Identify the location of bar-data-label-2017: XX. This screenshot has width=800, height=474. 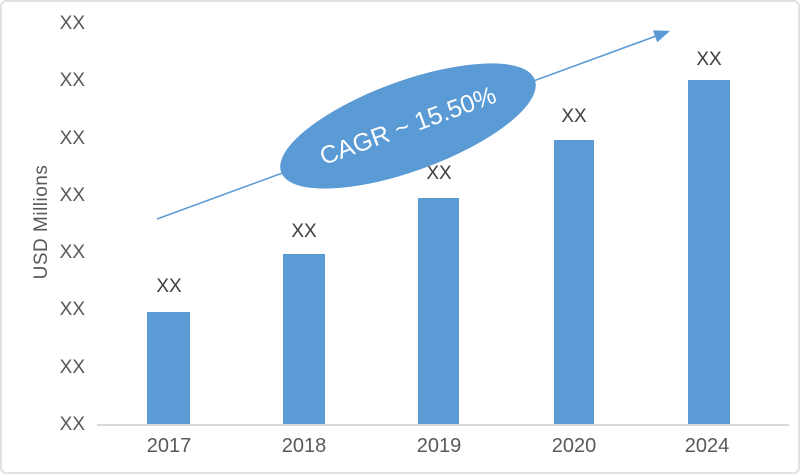
(169, 286).